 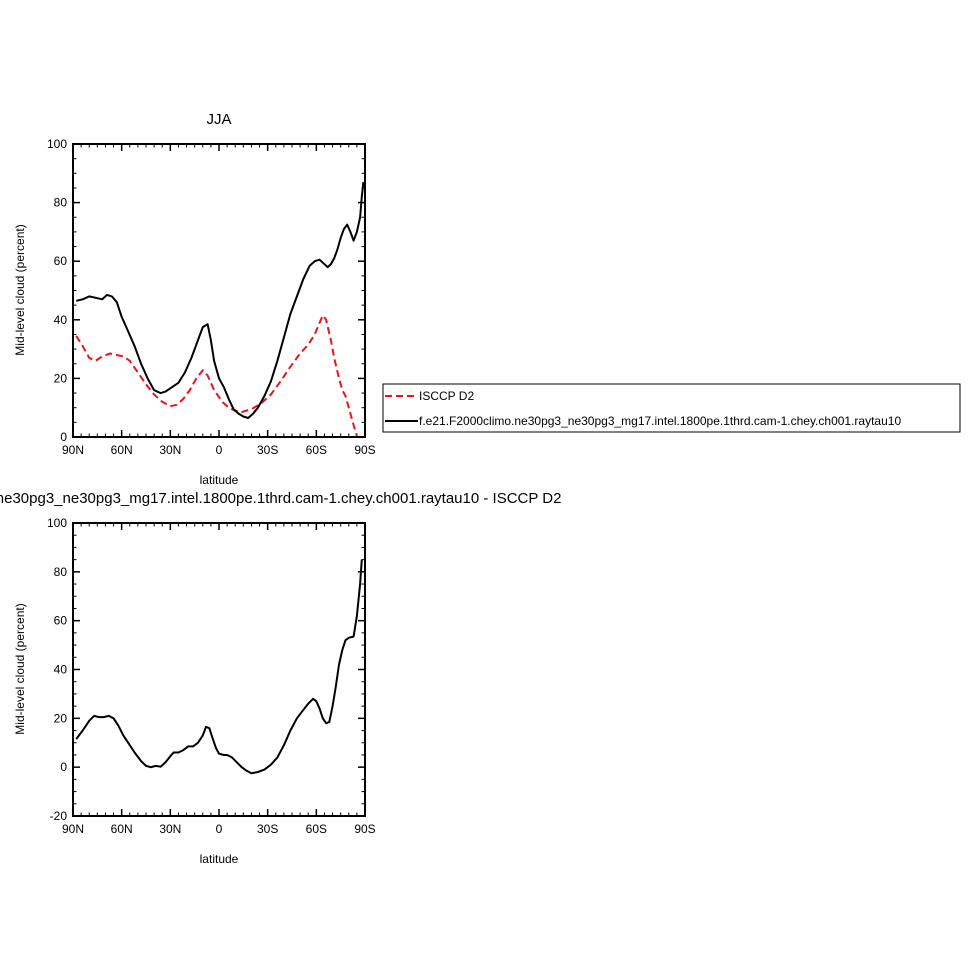 What do you see at coordinates (267, 450) in the screenshot?
I see `top-x-tick-label: 30S` at bounding box center [267, 450].